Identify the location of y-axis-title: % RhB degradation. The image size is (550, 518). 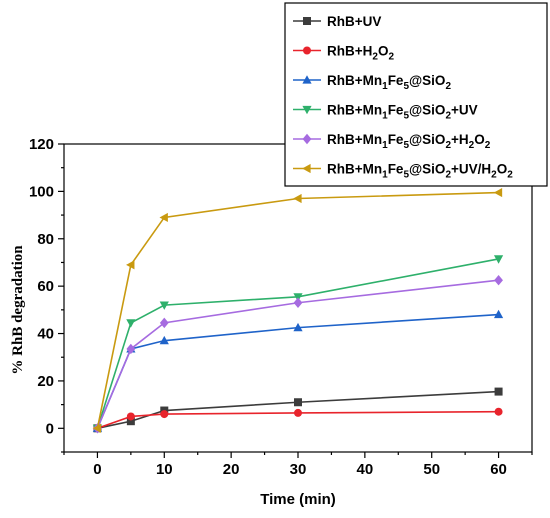
(18, 310).